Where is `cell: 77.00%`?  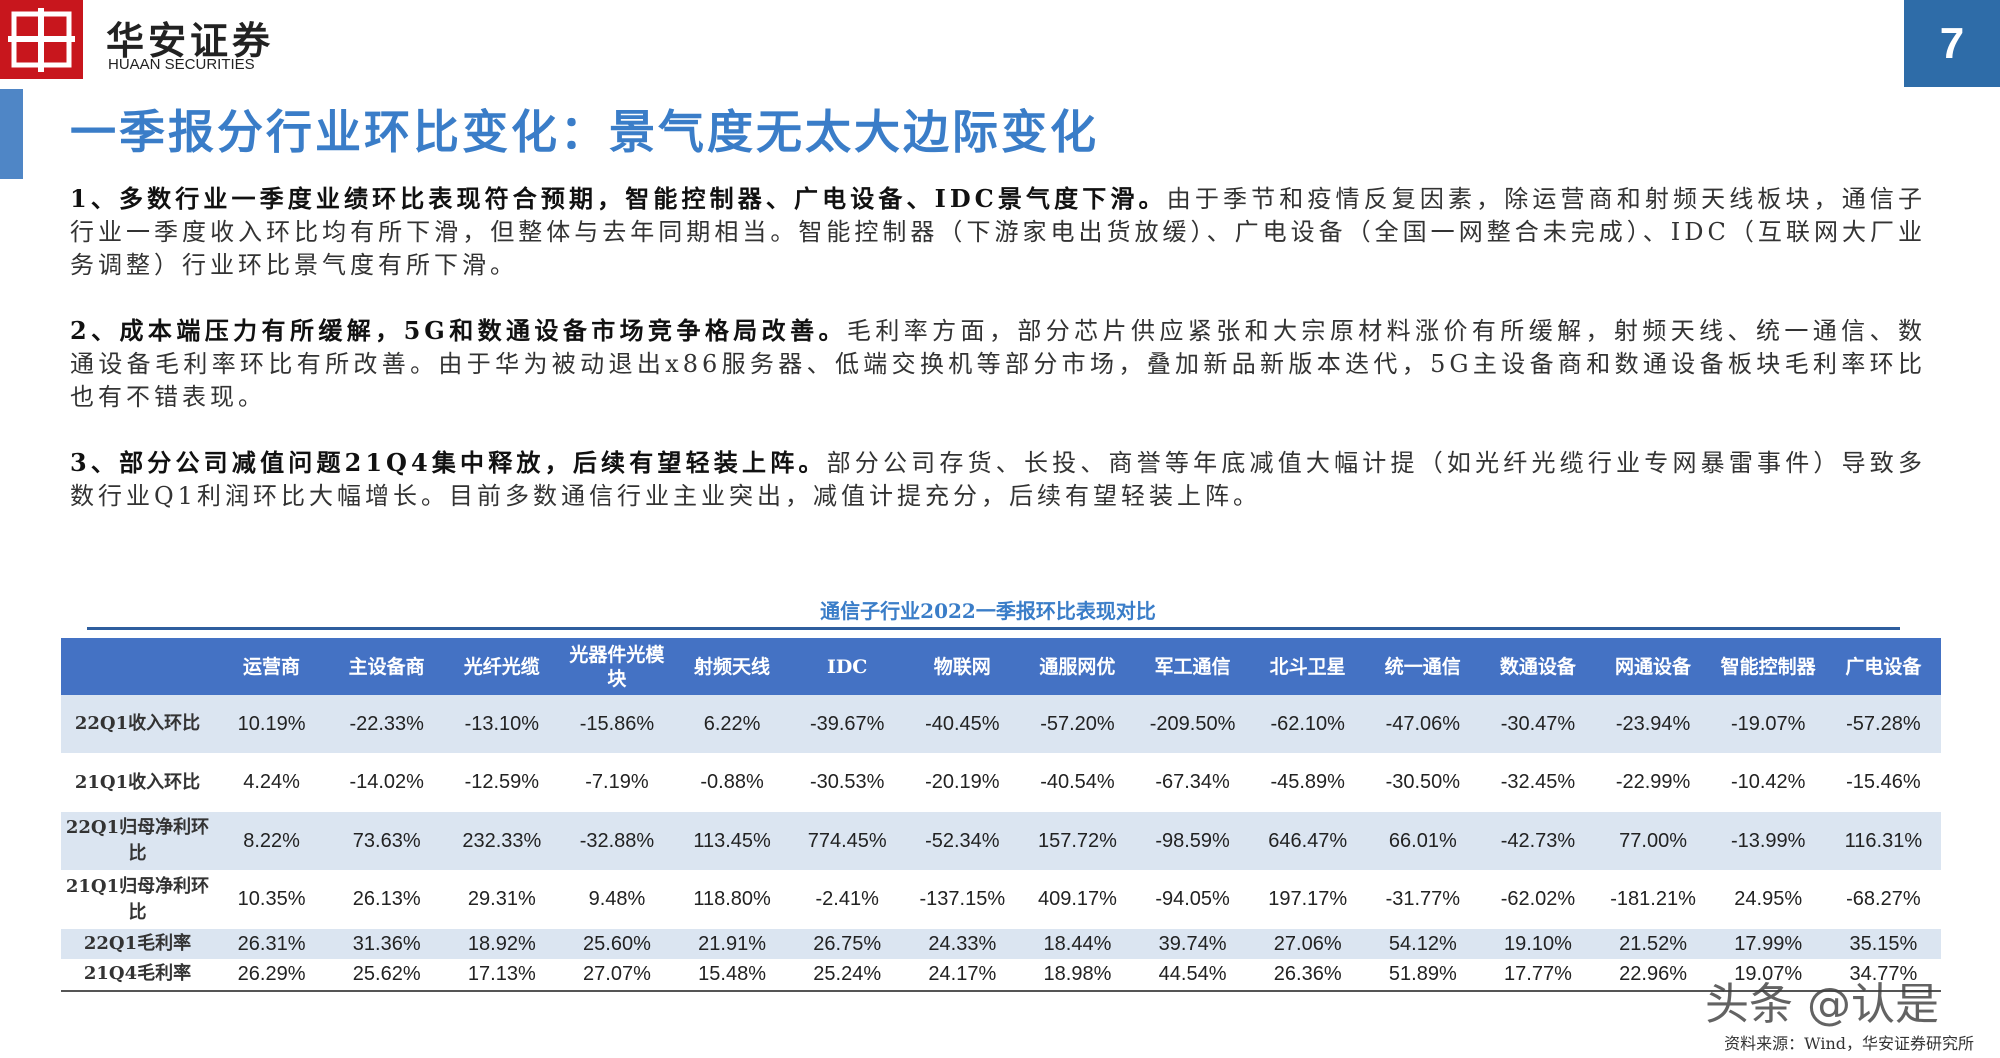 cell: 77.00% is located at coordinates (1653, 841).